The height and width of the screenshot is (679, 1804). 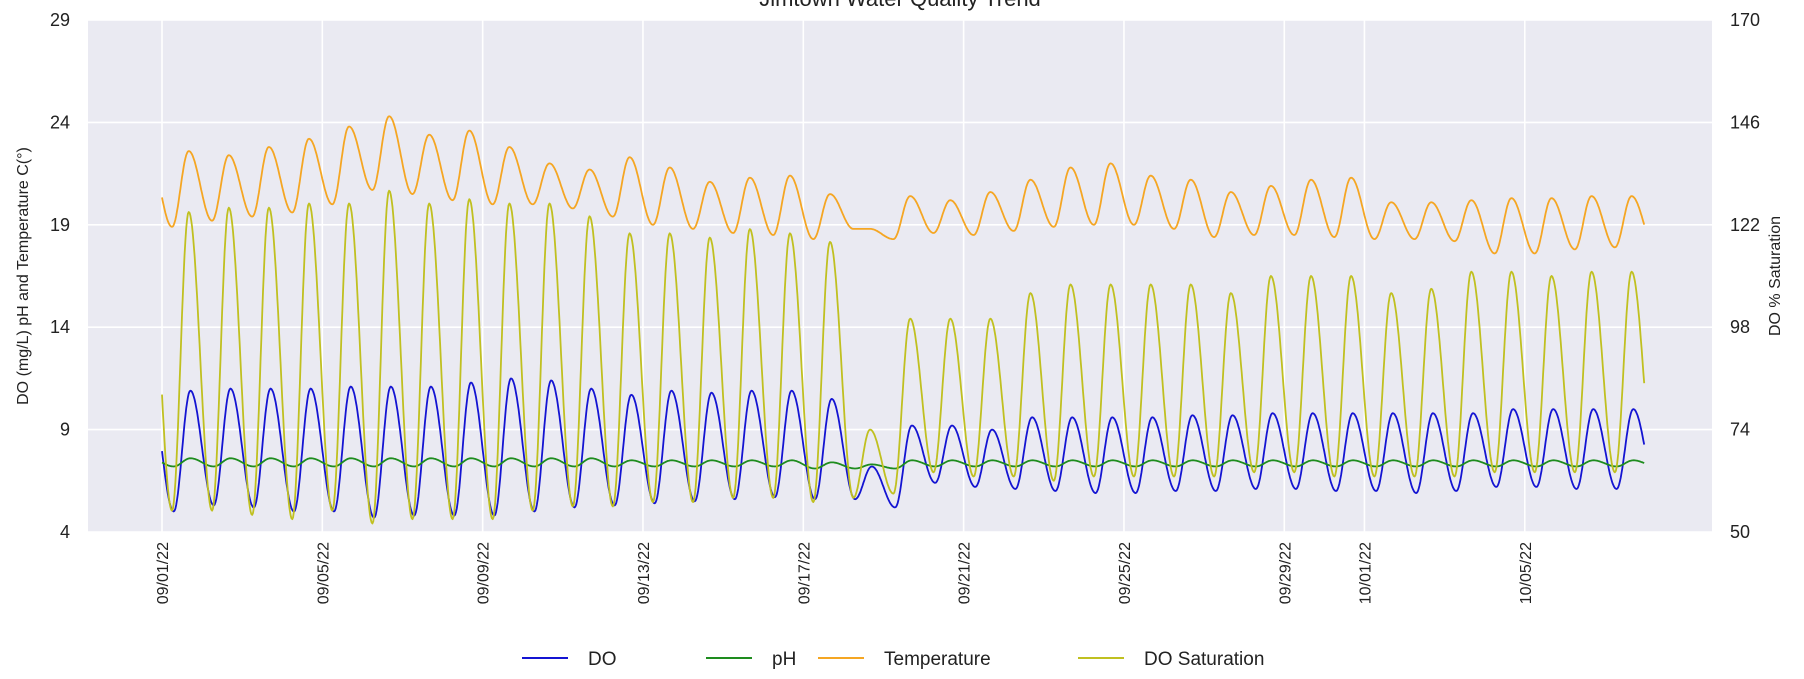 I want to click on x-tick-label: 09/25/22, so click(x=1125, y=573).